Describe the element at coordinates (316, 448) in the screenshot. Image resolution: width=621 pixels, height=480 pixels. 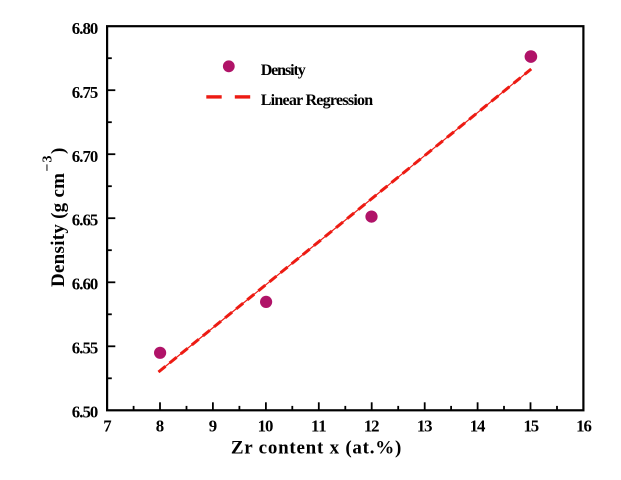
I see `svg-text: Zr content x (at.%)` at that location.